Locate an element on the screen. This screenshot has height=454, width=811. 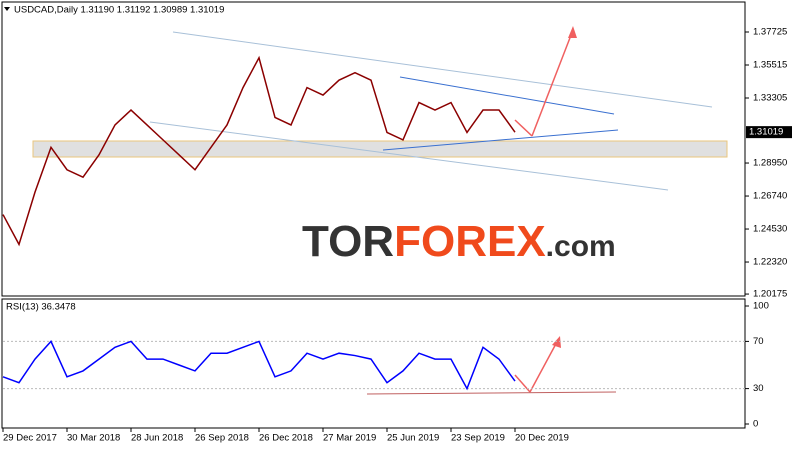
rsi-title: RSI(13) 36.3478 is located at coordinates (41, 307).